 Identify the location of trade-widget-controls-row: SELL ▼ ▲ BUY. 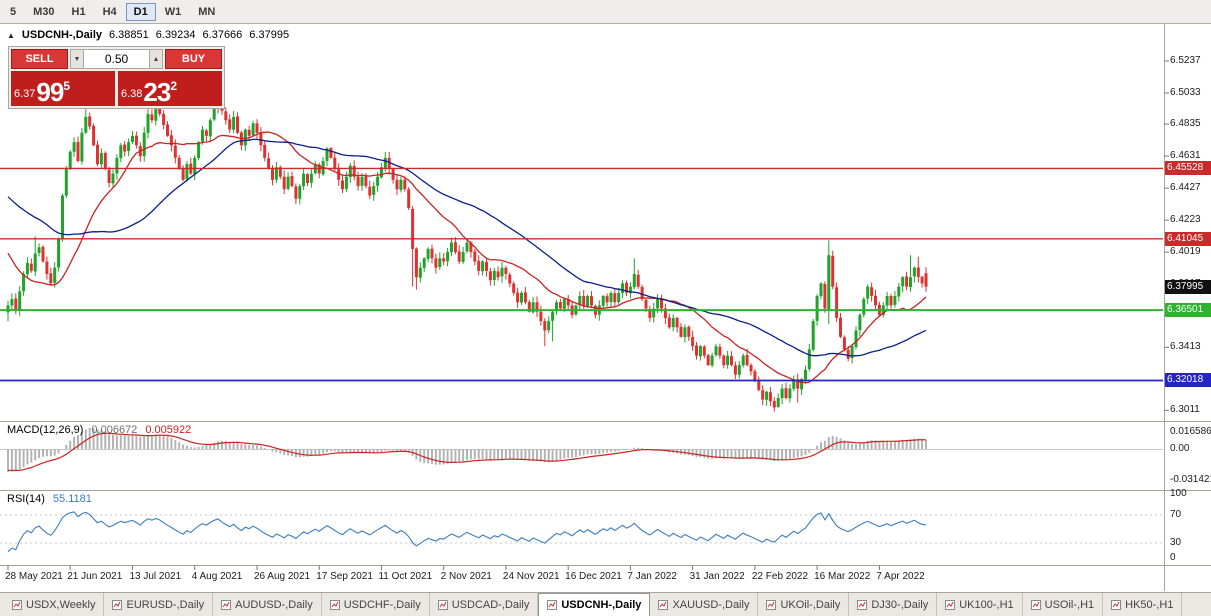
(116, 59).